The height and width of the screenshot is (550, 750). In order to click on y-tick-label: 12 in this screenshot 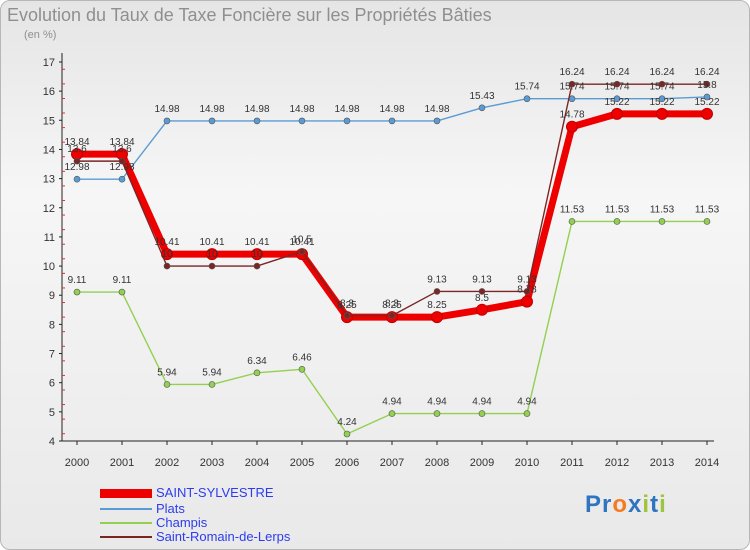, I will do `click(49, 209)`.